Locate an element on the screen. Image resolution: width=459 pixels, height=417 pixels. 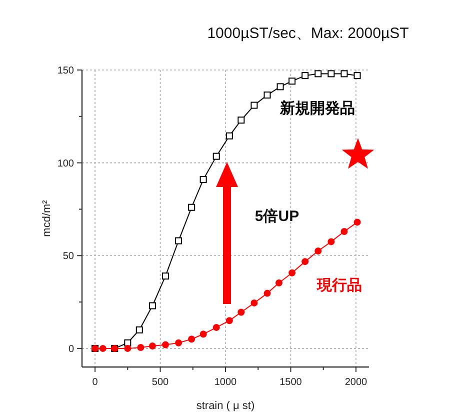
y-tick-label: 100 is located at coordinates (65, 164).